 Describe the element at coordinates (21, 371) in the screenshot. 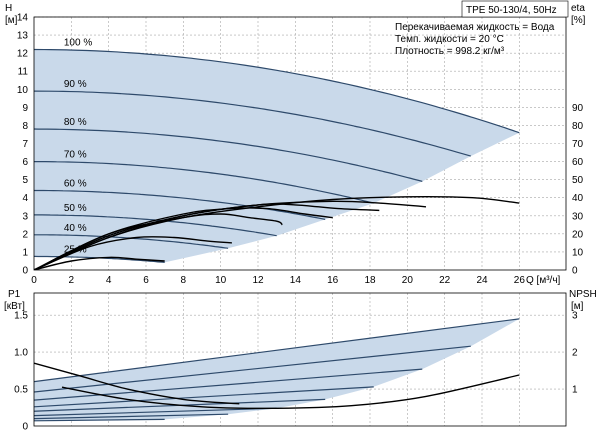

I see `p1-tick-labels: 0 0.5 1.0 1.5` at that location.